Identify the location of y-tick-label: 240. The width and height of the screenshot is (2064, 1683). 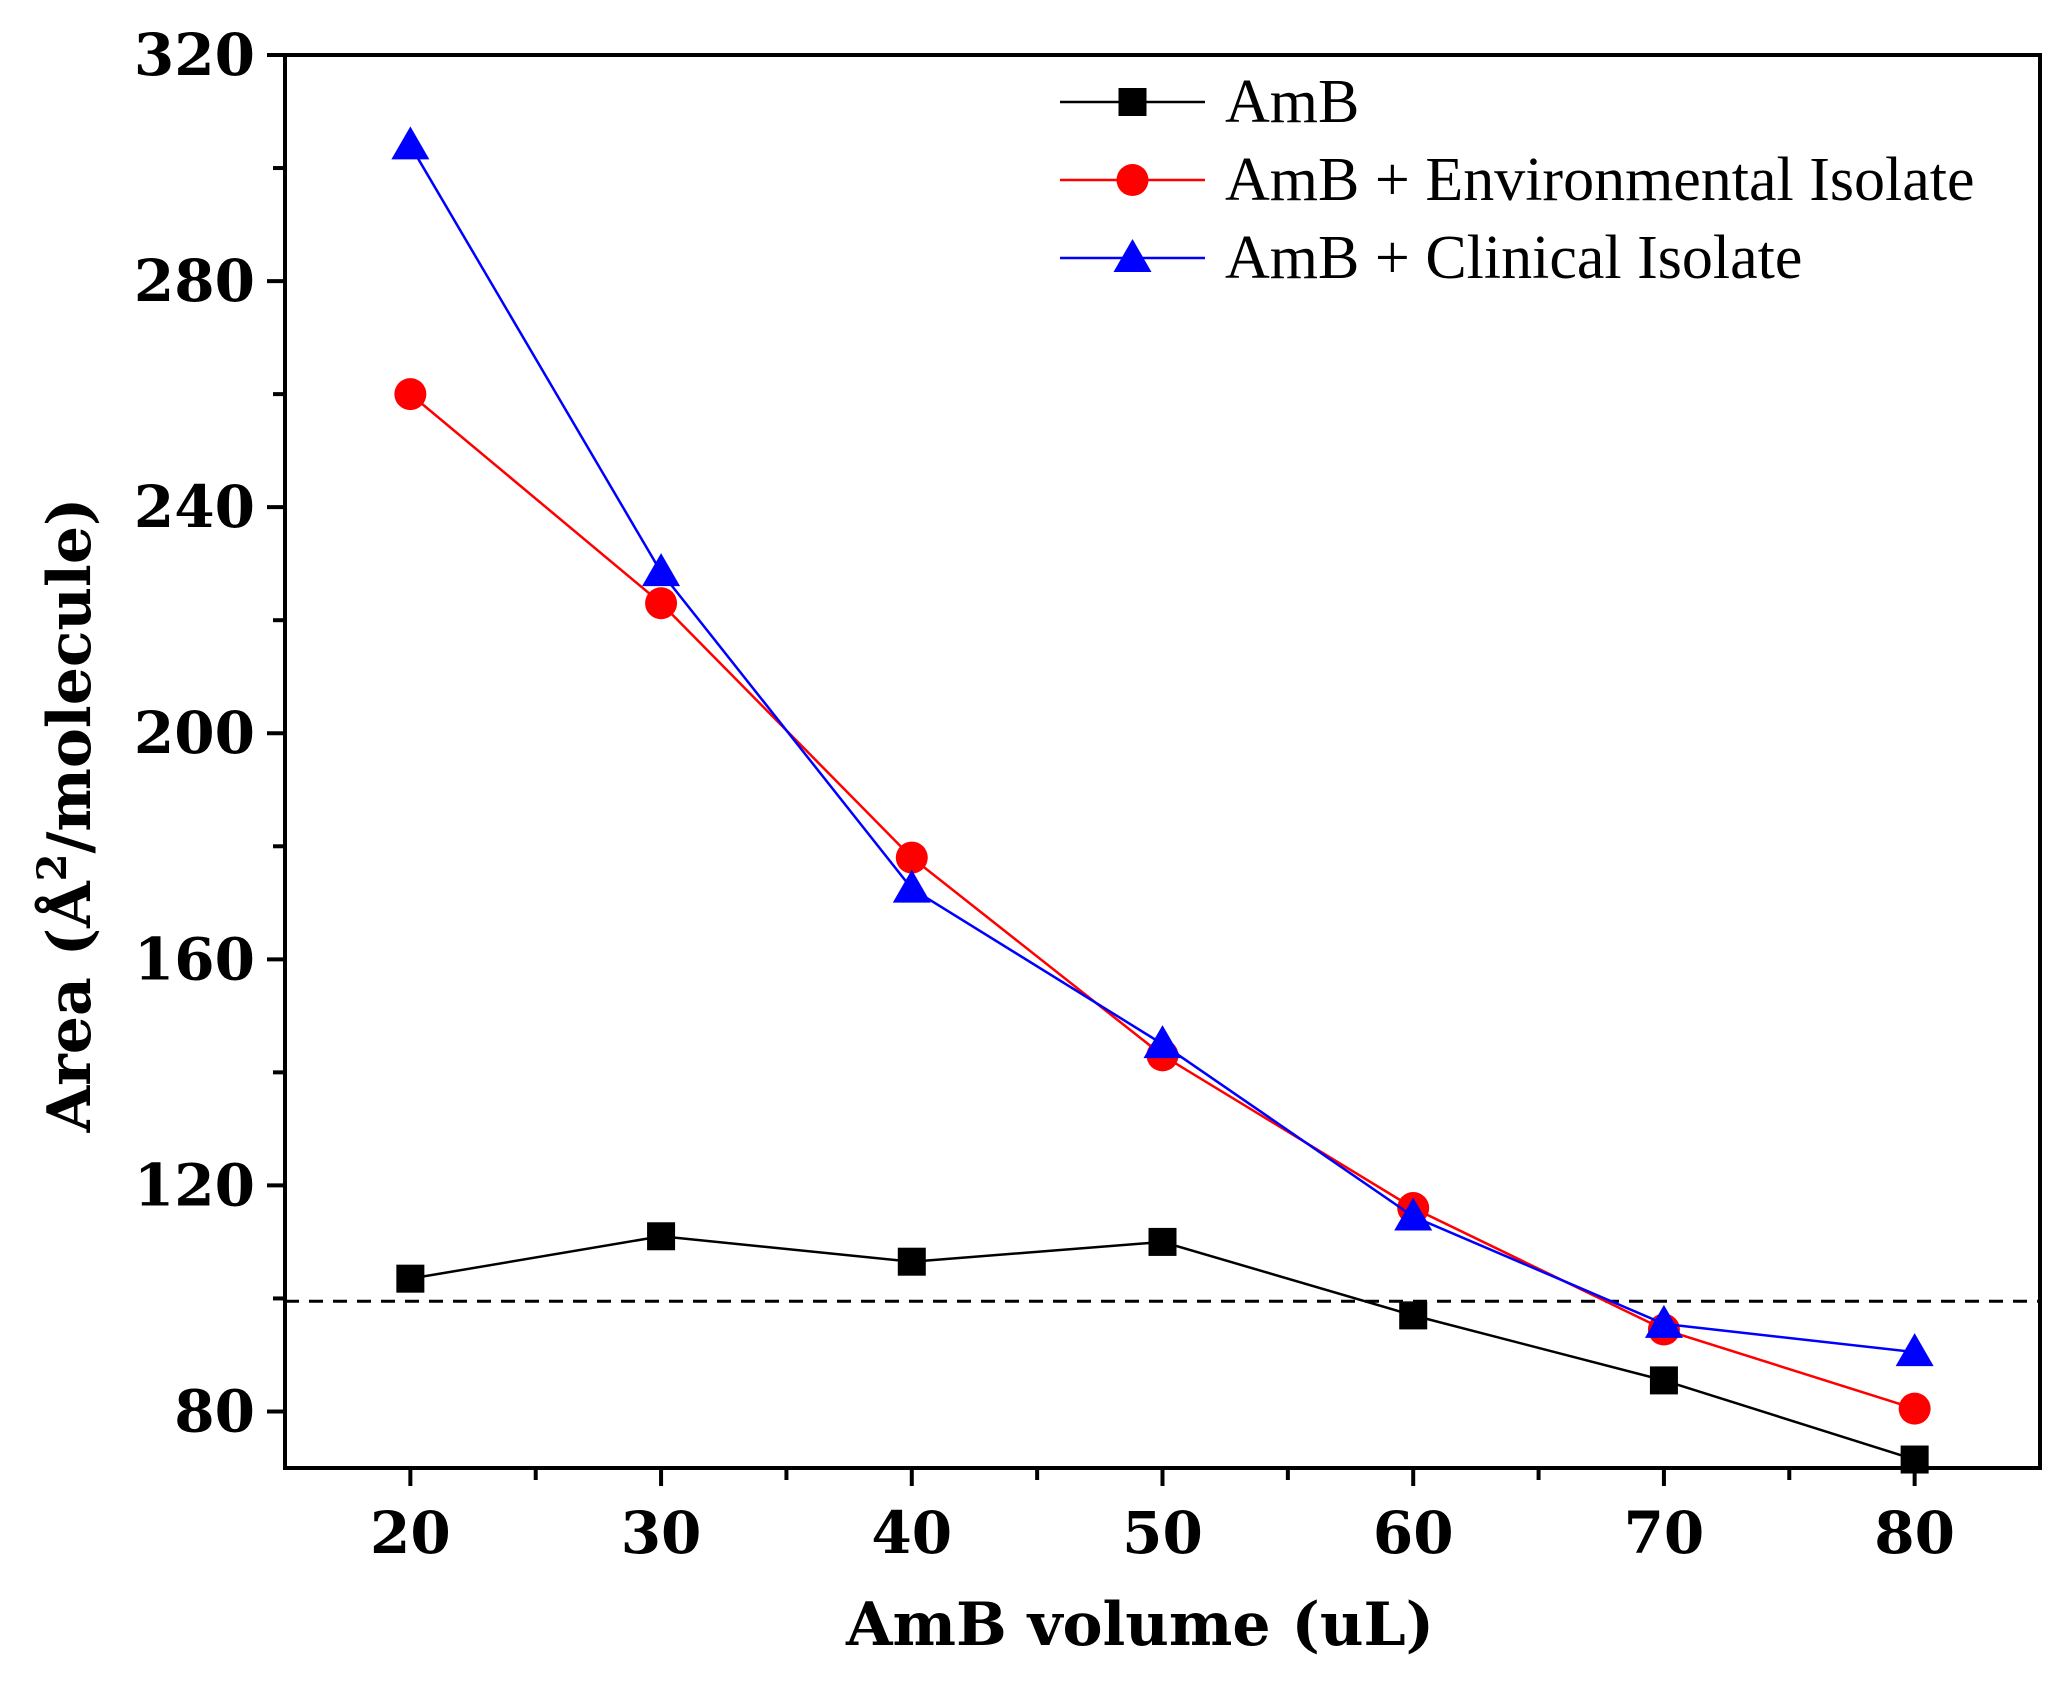
(194, 507).